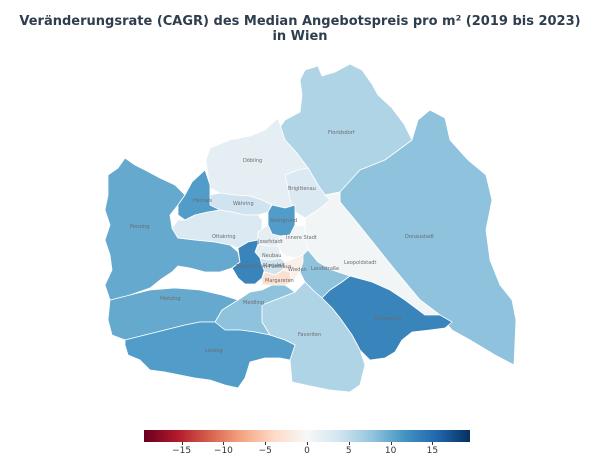 The height and width of the screenshot is (469, 600). What do you see at coordinates (297, 270) in the screenshot?
I see `label-wieden: Wieden` at bounding box center [297, 270].